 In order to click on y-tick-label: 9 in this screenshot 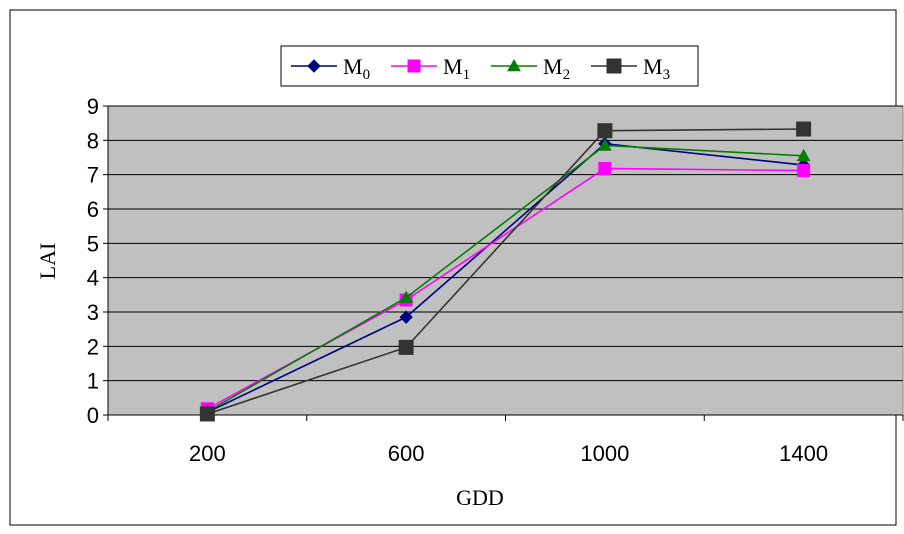, I will do `click(93, 106)`.